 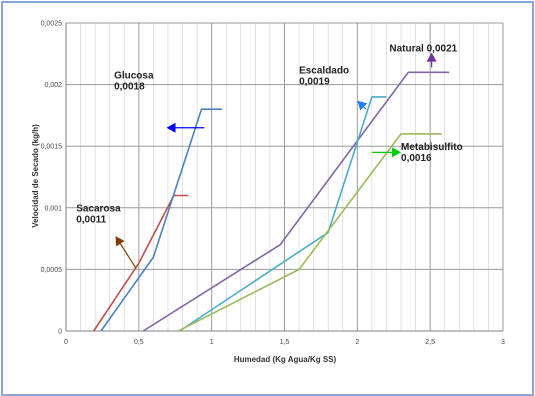 What do you see at coordinates (129, 86) in the screenshot?
I see `annotation-text: 0,0018` at bounding box center [129, 86].